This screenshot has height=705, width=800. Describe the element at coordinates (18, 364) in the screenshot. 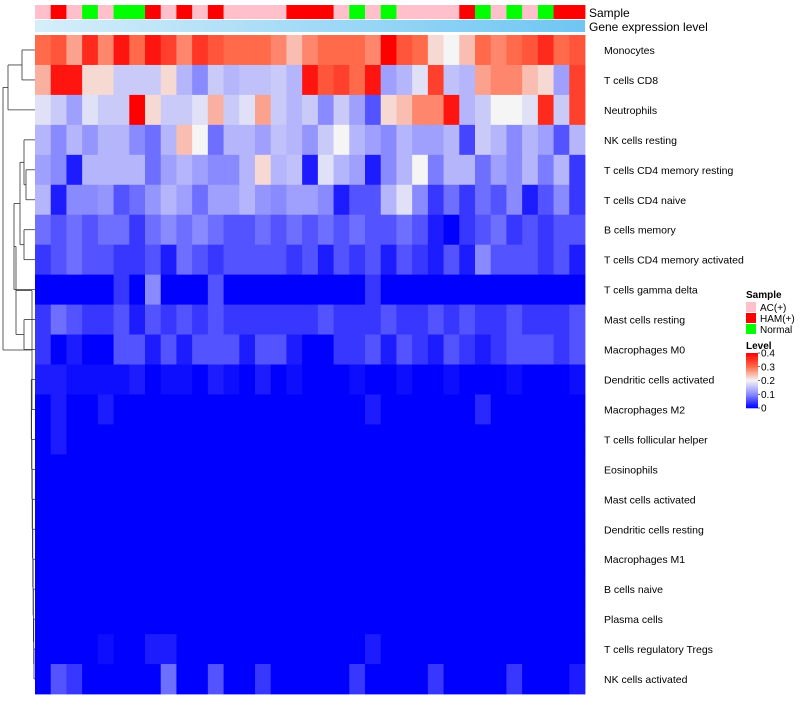

I see `row-dendrogram` at that location.